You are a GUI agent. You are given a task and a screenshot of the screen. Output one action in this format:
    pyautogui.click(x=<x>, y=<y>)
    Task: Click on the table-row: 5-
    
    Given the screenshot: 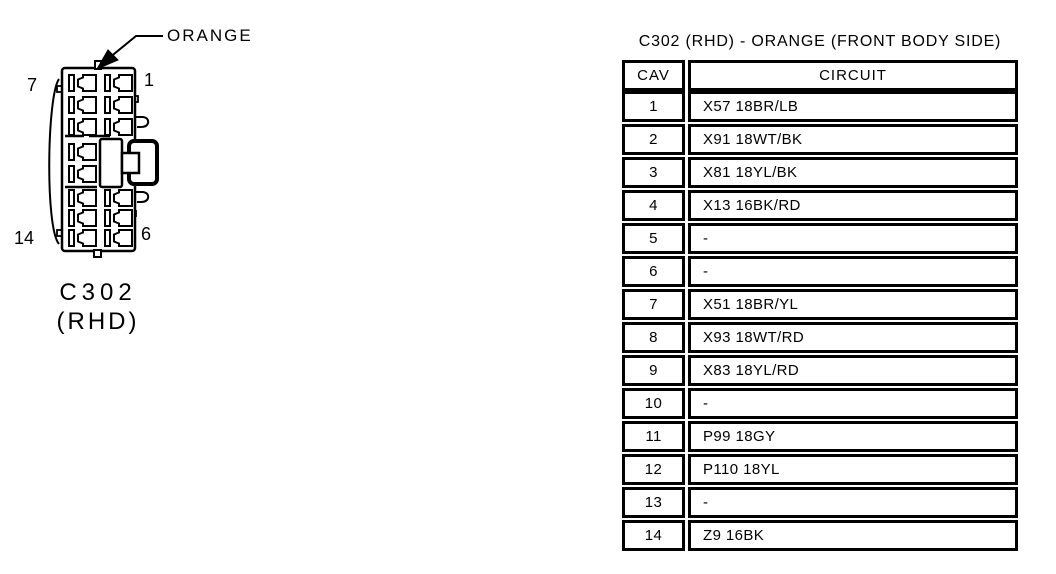 What is the action you would take?
    pyautogui.click(x=820, y=238)
    